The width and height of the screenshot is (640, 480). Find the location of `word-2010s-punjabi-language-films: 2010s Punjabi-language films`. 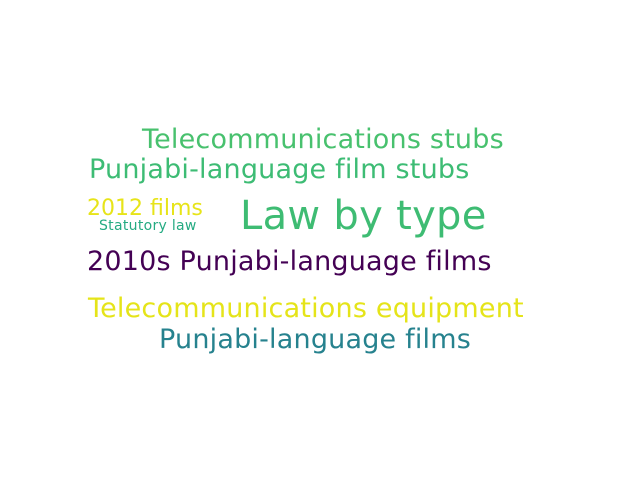

word-2010s-punjabi-language-films: 2010s Punjabi-language films is located at coordinates (289, 261).